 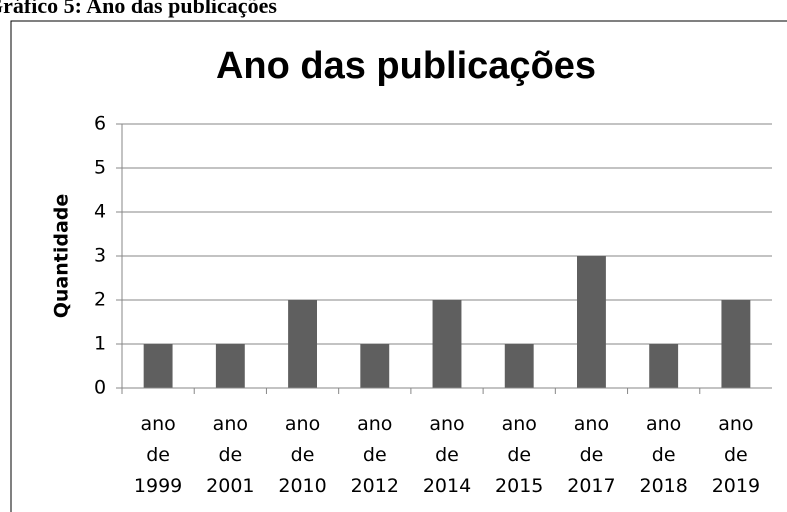 What do you see at coordinates (375, 455) in the screenshot?
I see `x-tick-label: ano de 2012` at bounding box center [375, 455].